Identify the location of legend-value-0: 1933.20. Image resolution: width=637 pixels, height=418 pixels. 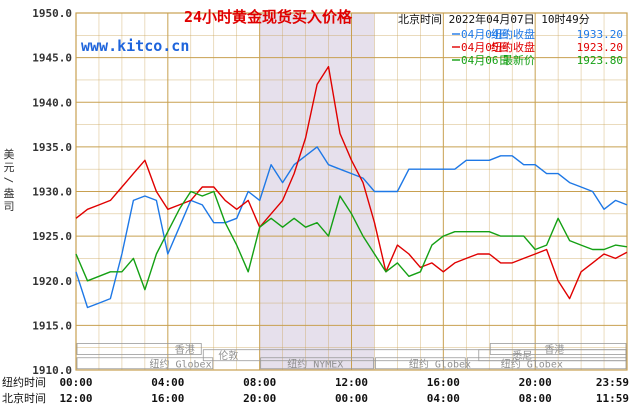
(600, 34).